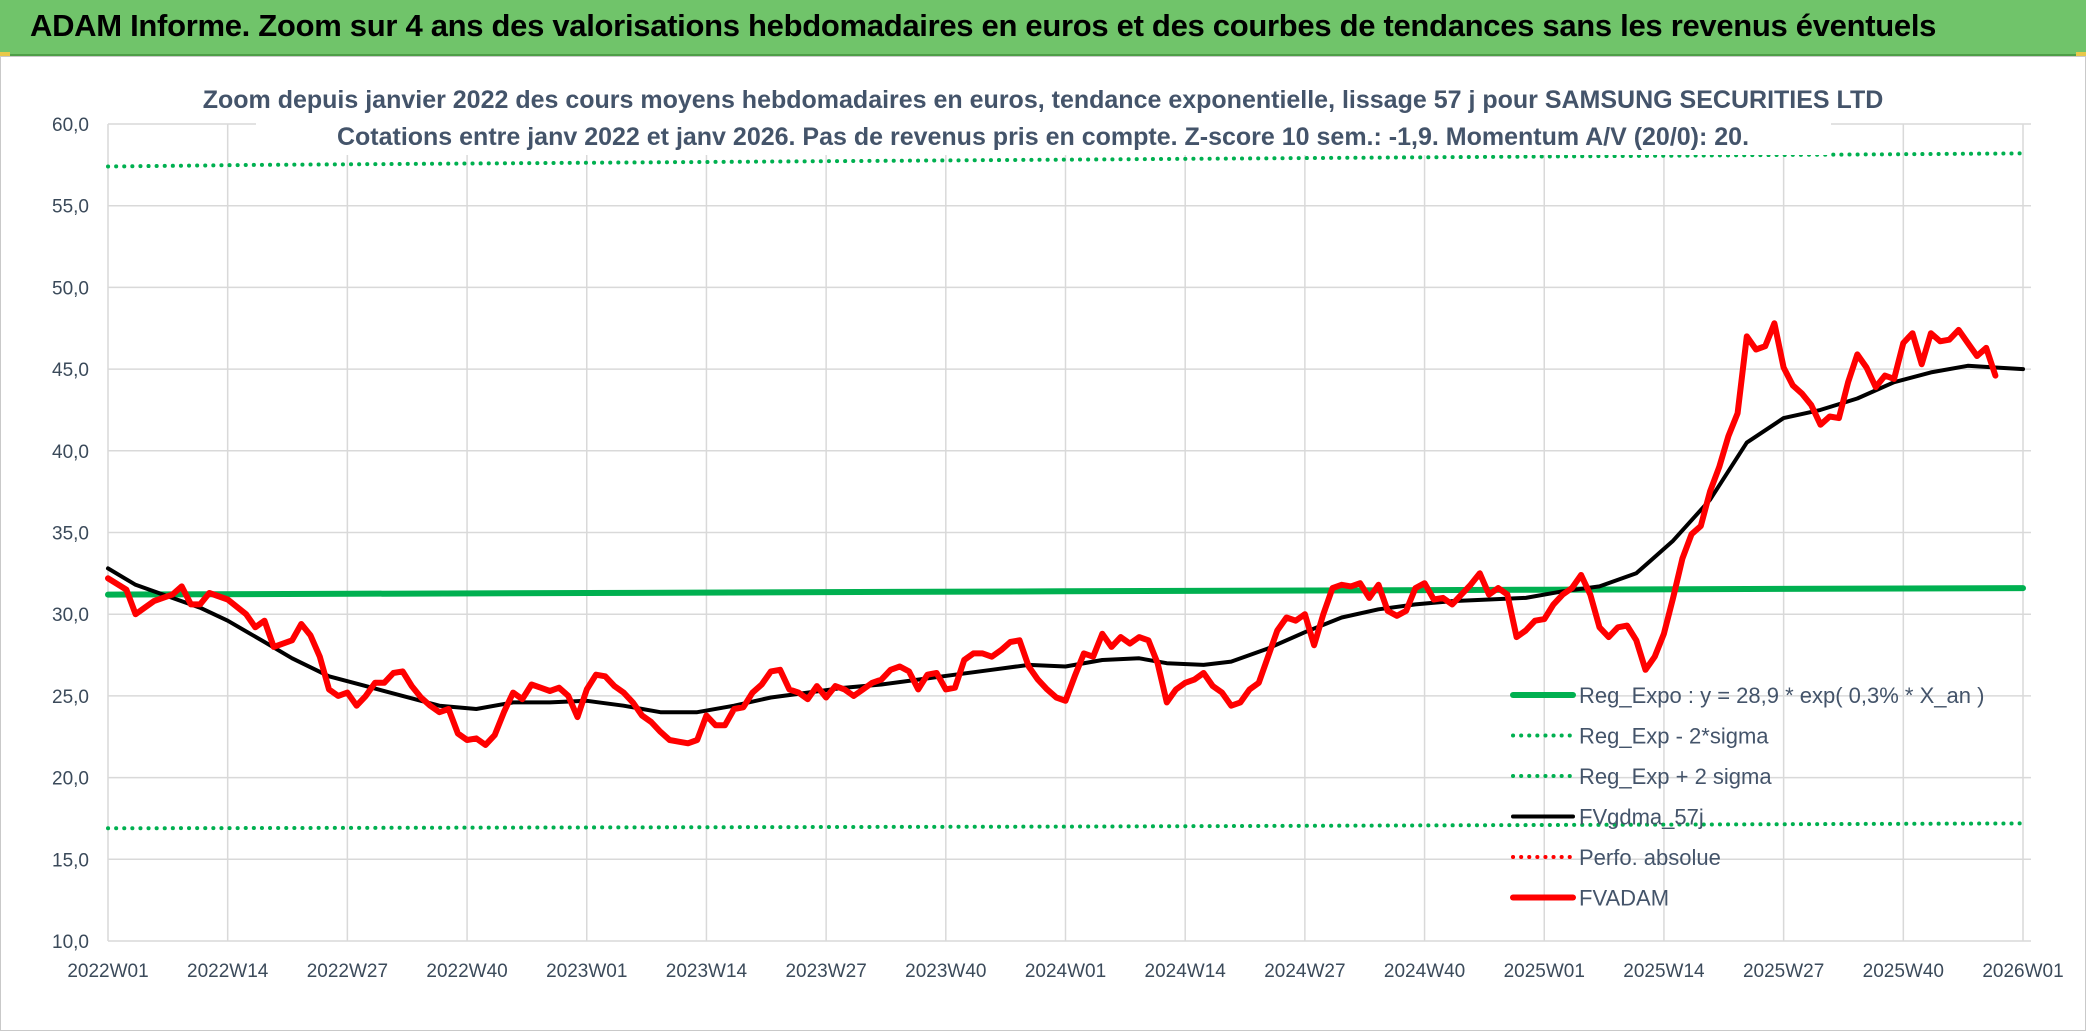 The image size is (2086, 1031). I want to click on y-tick-label: 15,0, so click(70, 860).